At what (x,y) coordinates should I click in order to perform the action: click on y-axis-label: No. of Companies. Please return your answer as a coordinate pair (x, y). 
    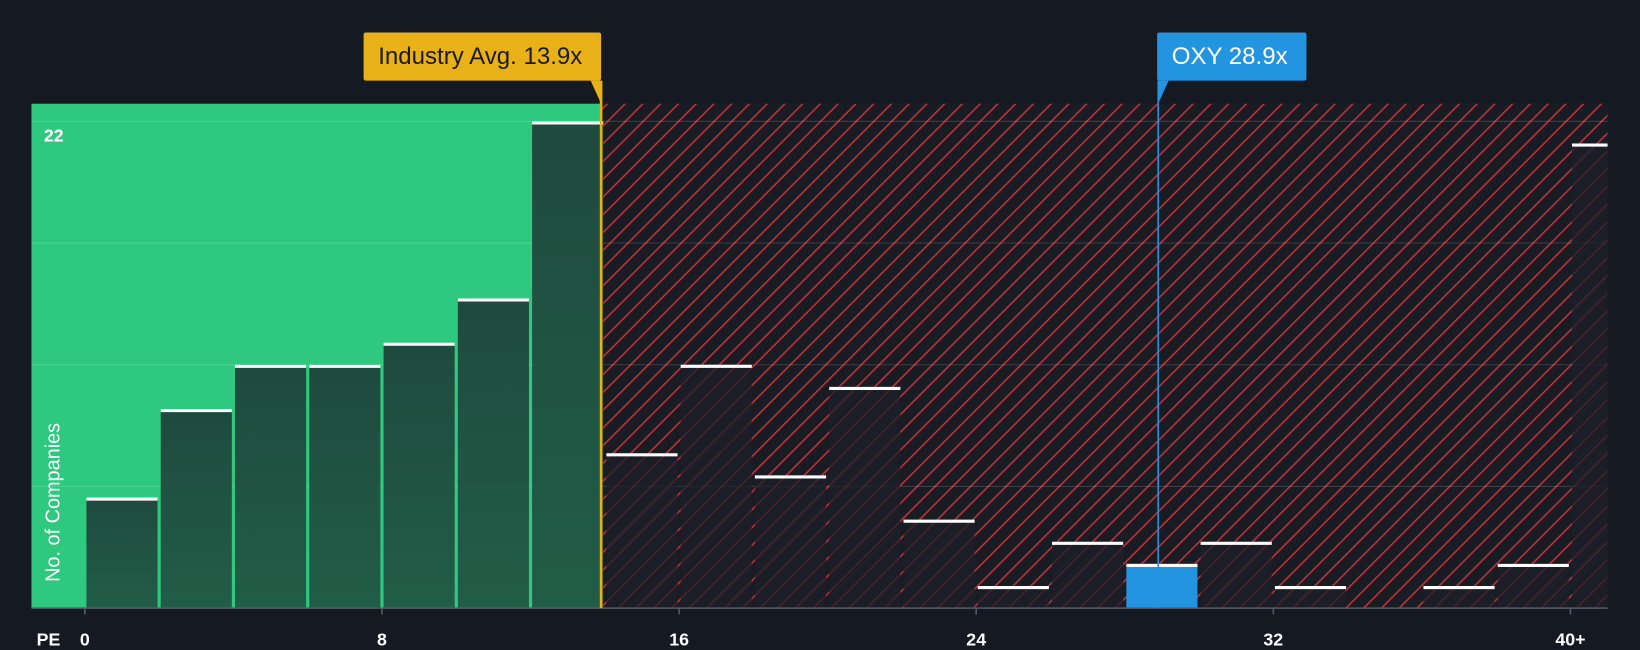
    Looking at the image, I should click on (54, 502).